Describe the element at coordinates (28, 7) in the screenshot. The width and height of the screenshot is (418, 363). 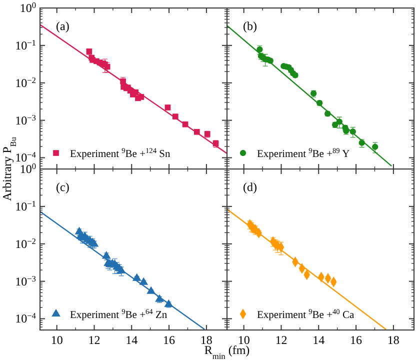
I see `y-tick-label: 10$^{0}$` at that location.